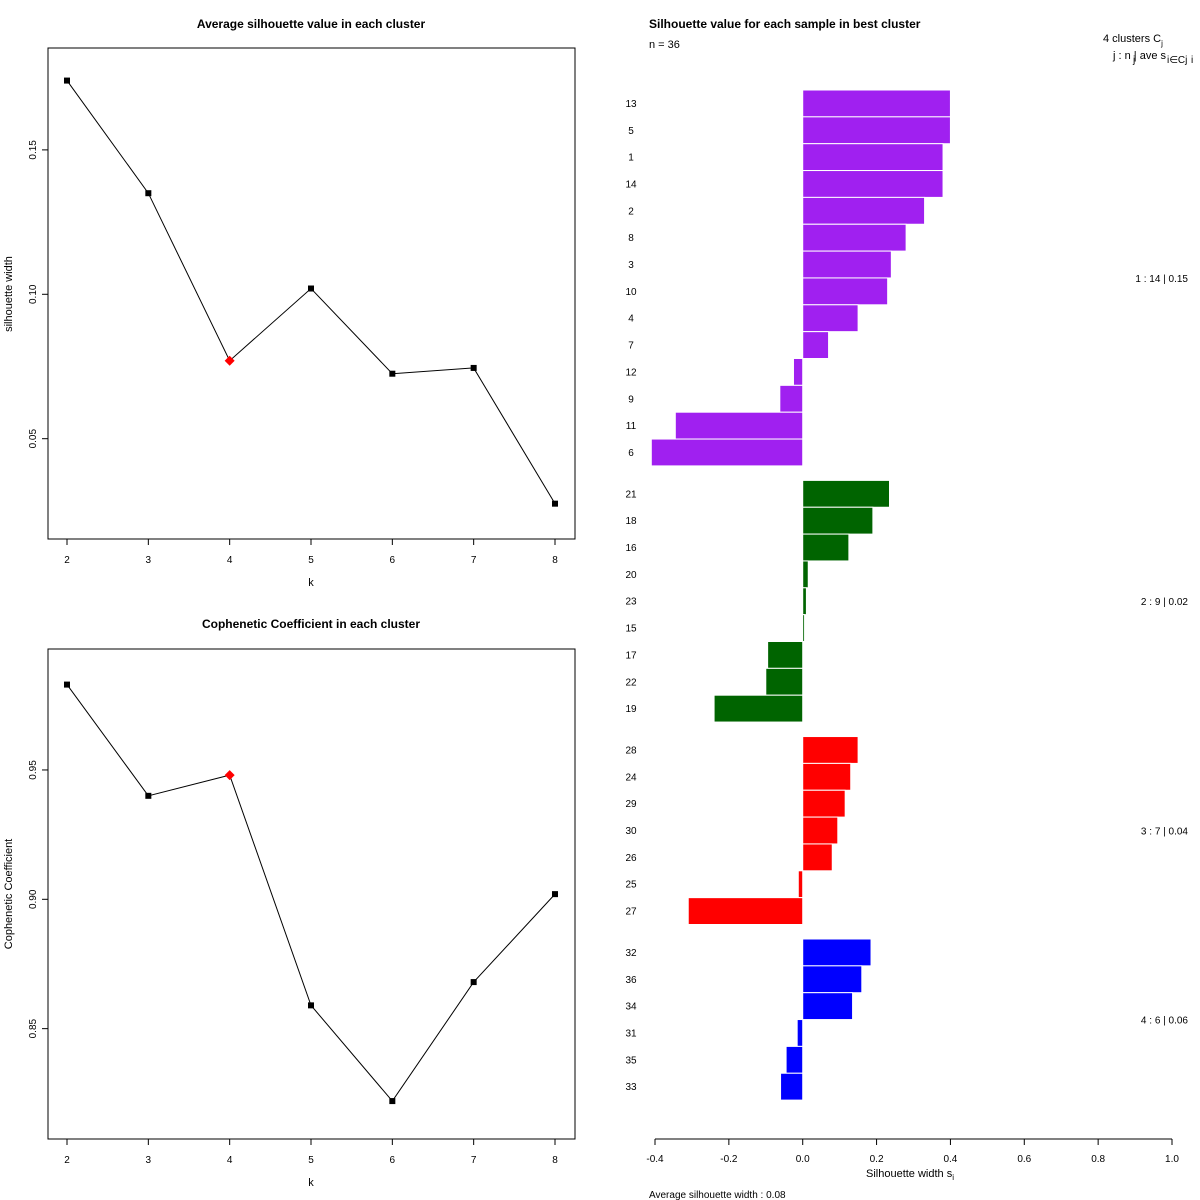 This screenshot has height=1200, width=1200. What do you see at coordinates (1133, 60) in the screenshot?
I see `legend-sub-j: j` at bounding box center [1133, 60].